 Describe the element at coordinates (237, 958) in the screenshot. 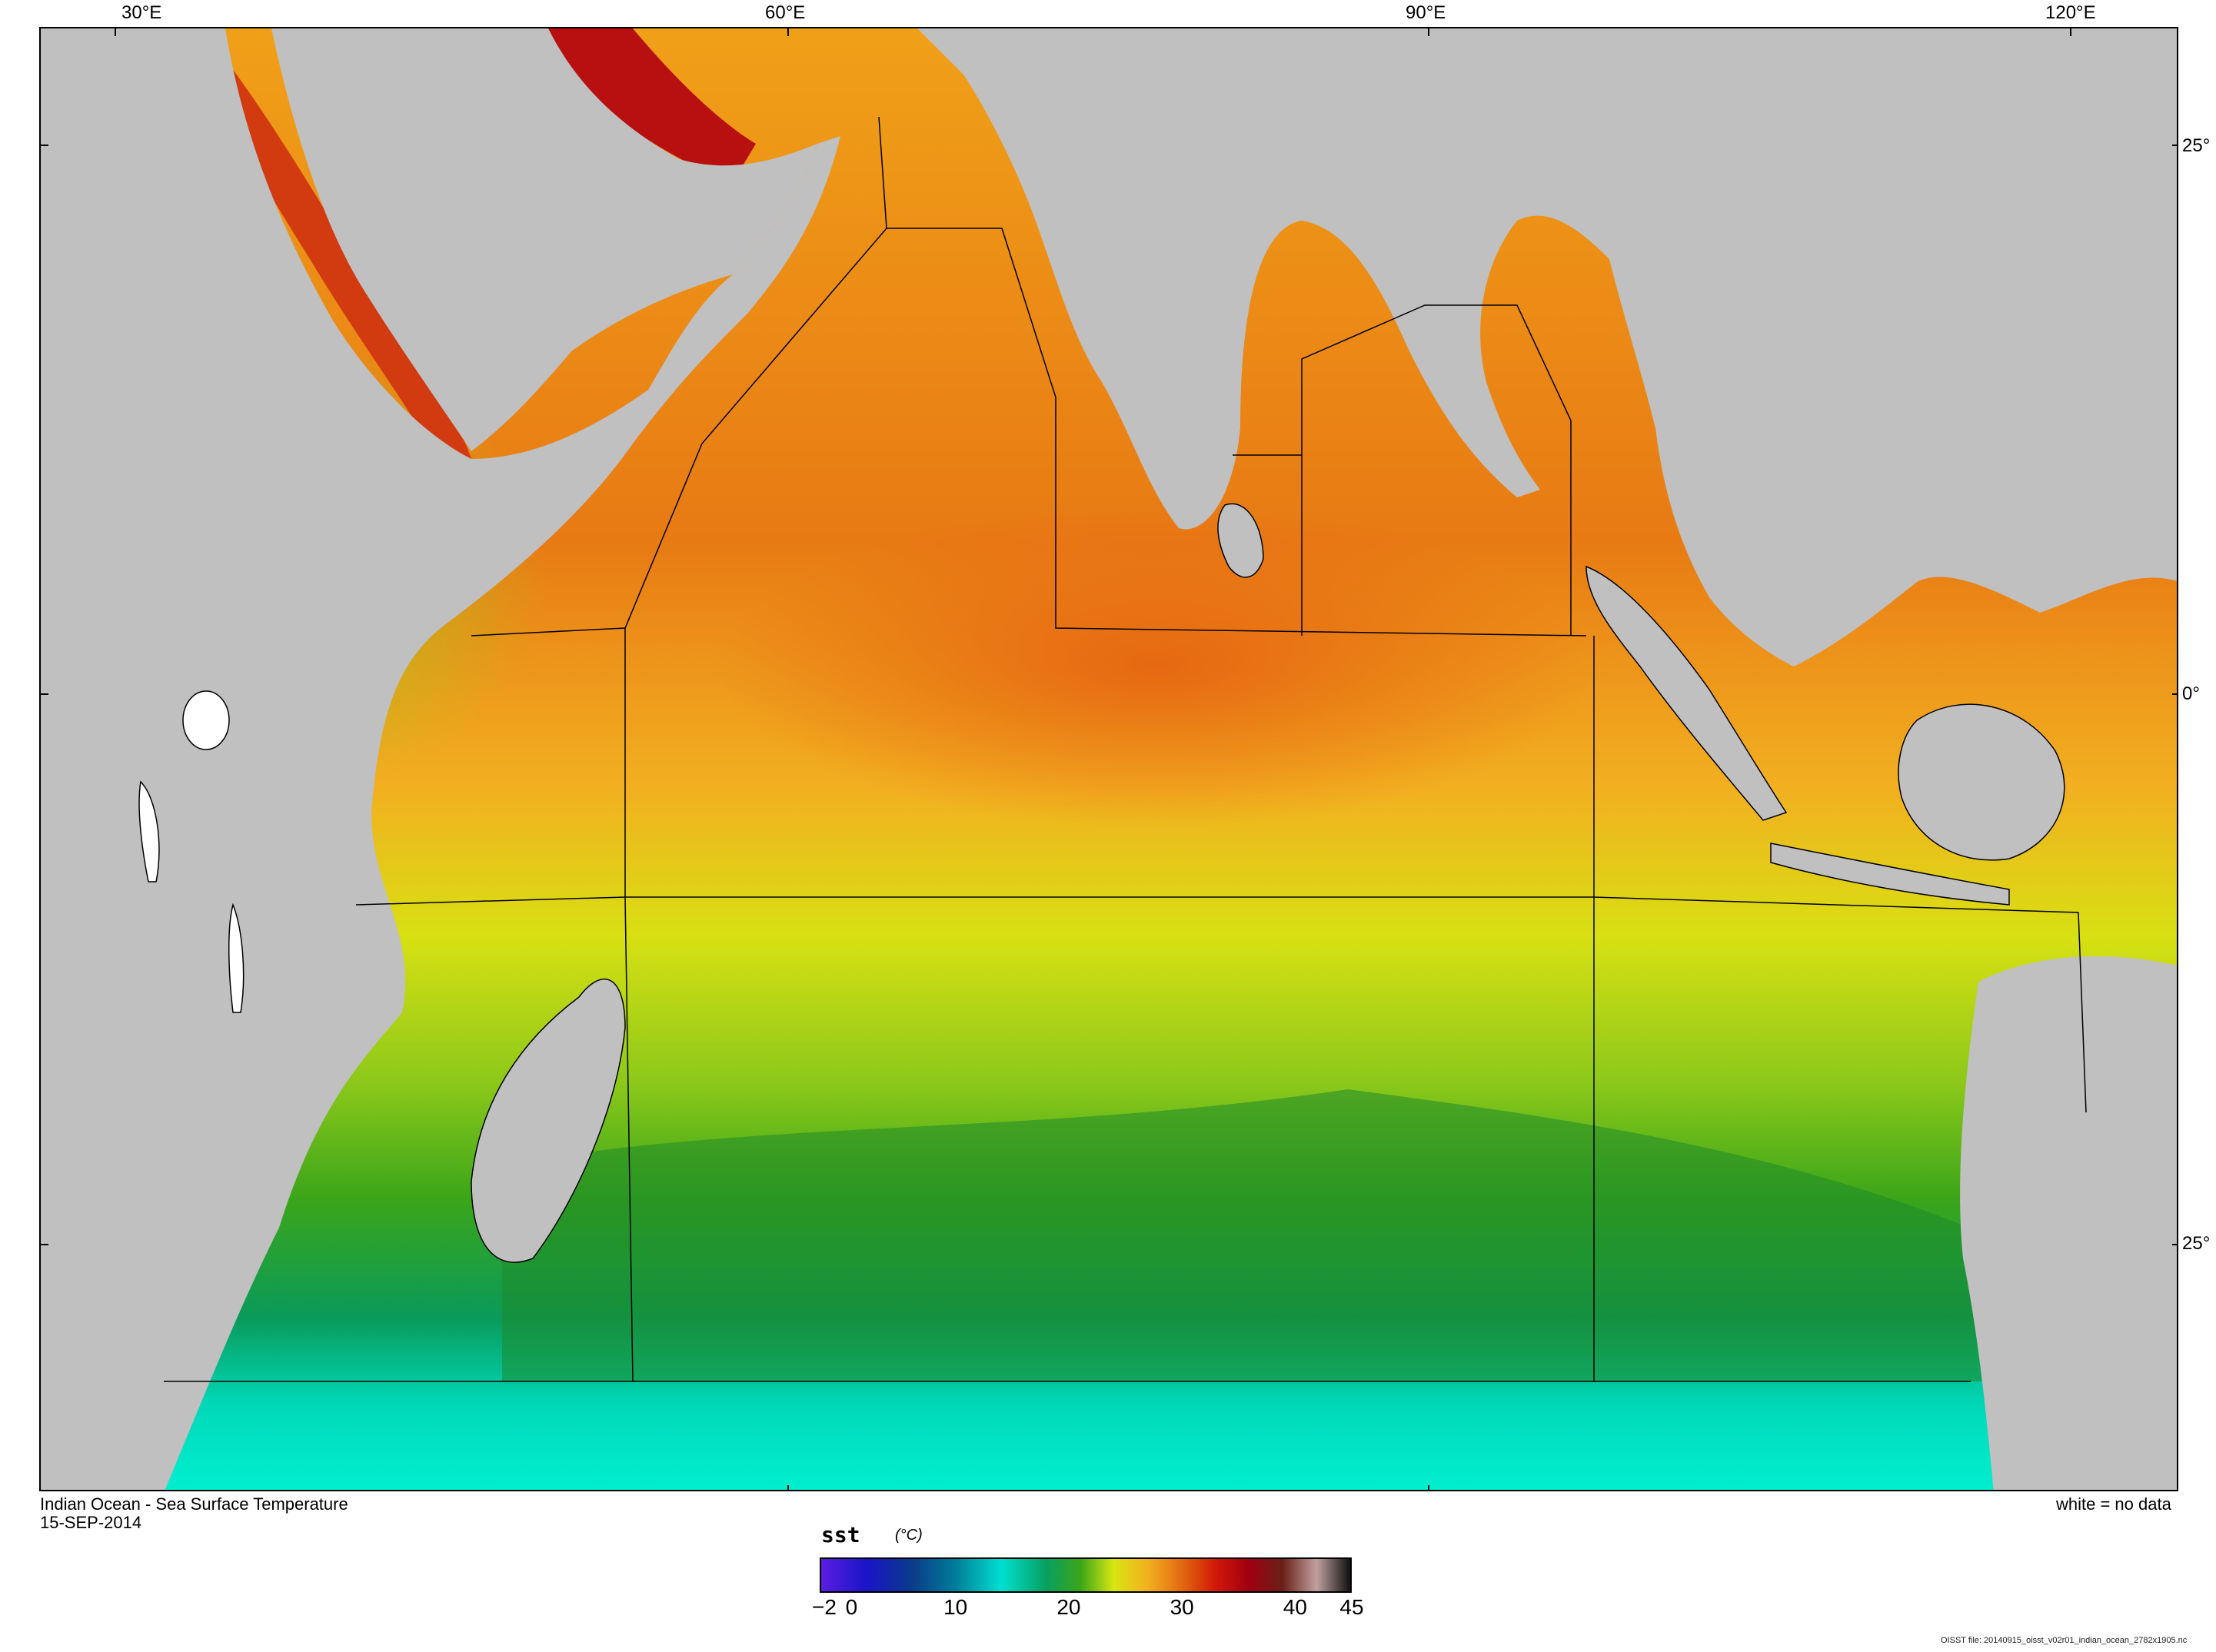

I see `no-data-lake-malawi` at that location.